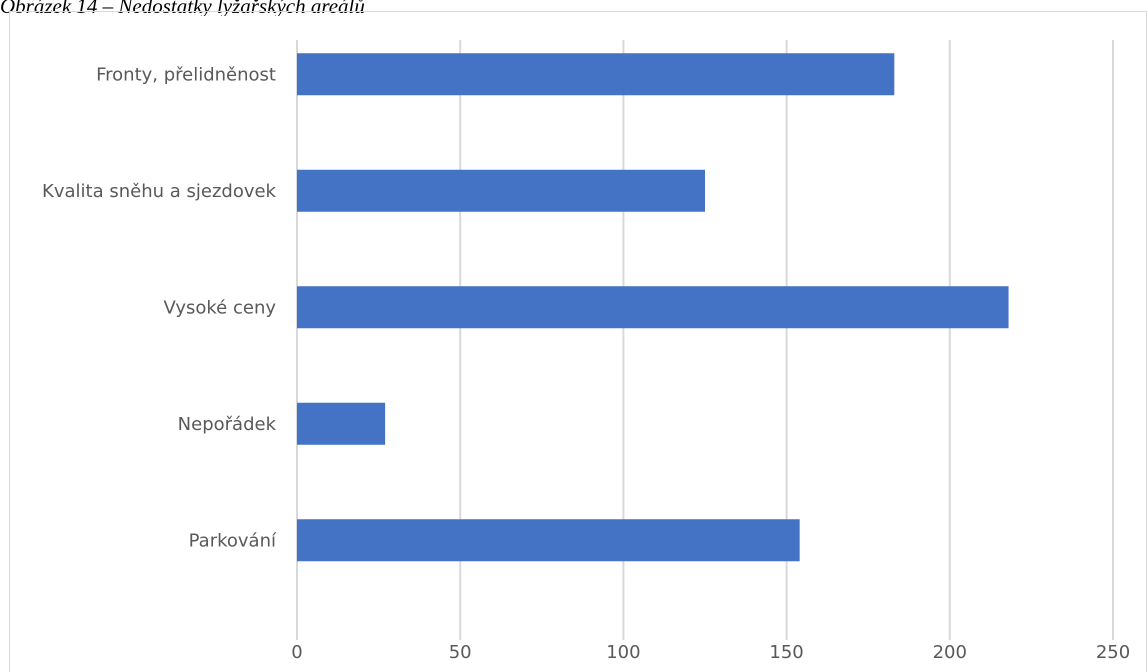 The height and width of the screenshot is (672, 1148). Describe the element at coordinates (623, 652) in the screenshot. I see `x-tick-label-2: 100` at that location.